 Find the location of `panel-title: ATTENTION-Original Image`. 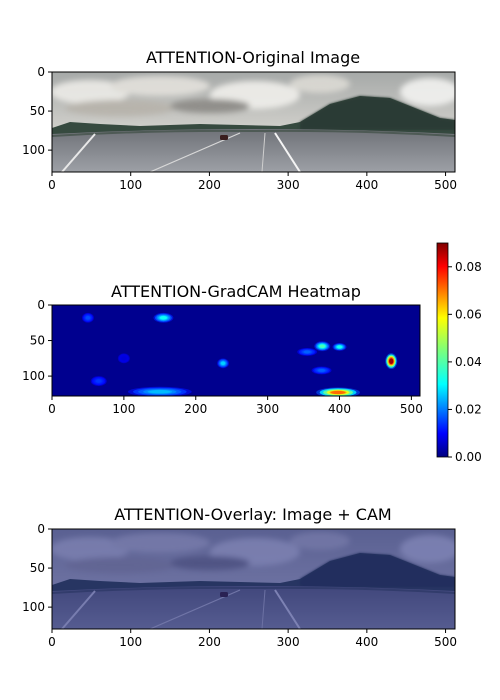

panel-title: ATTENTION-Original Image is located at coordinates (253, 57).